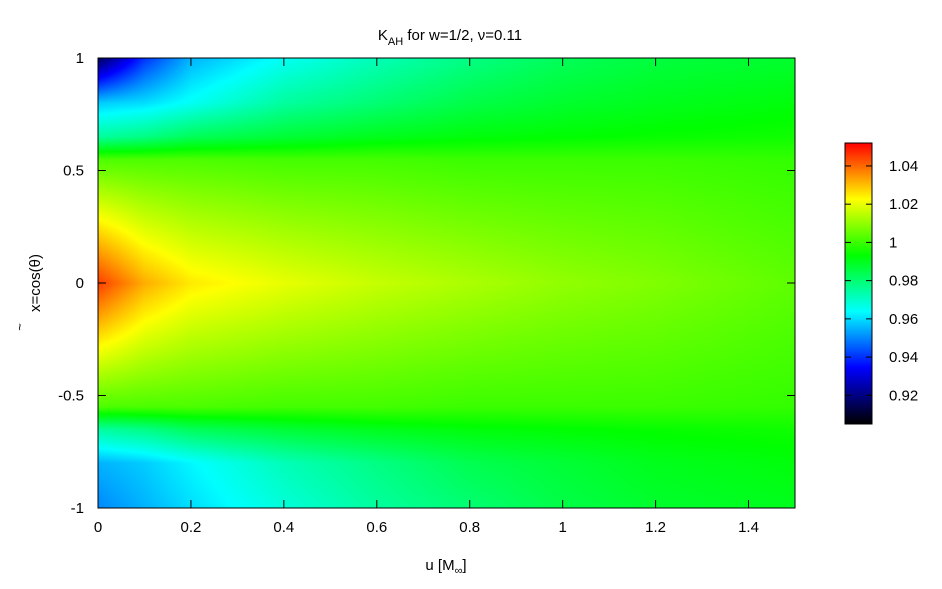  Describe the element at coordinates (893, 242) in the screenshot. I see `colorbar-tick-label: 1` at that location.